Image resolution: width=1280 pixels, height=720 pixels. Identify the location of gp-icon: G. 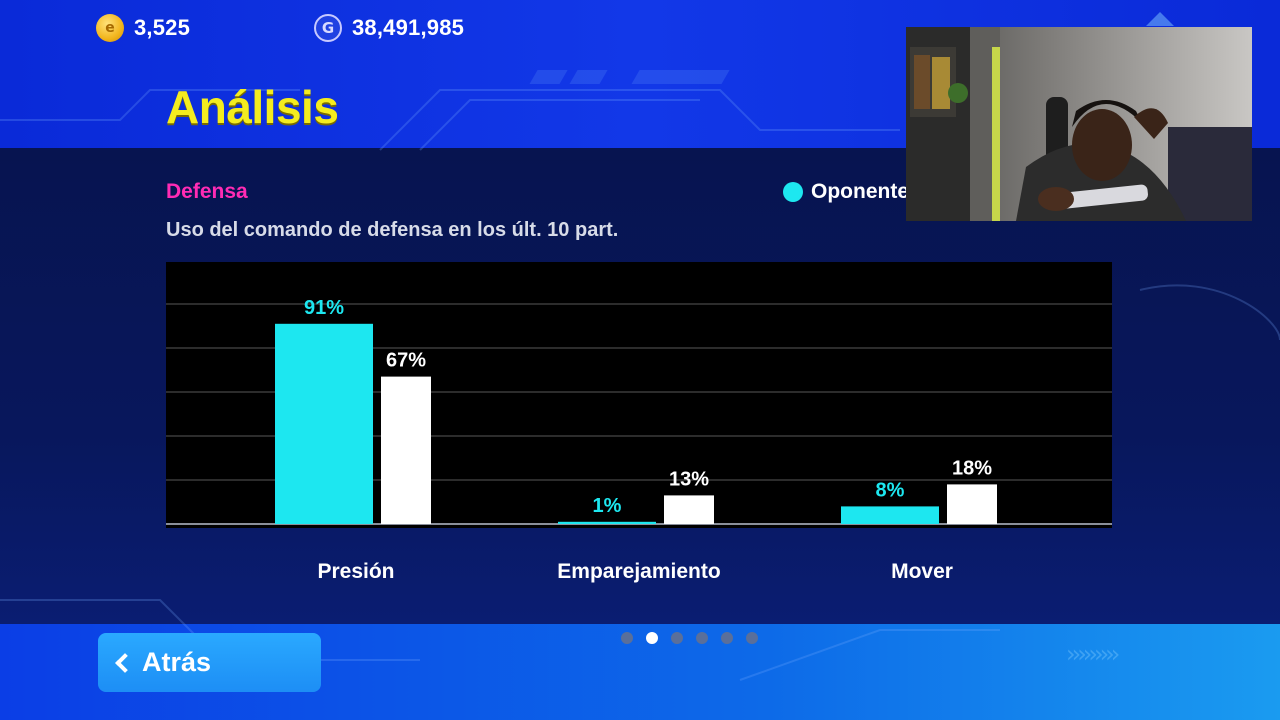
(328, 28).